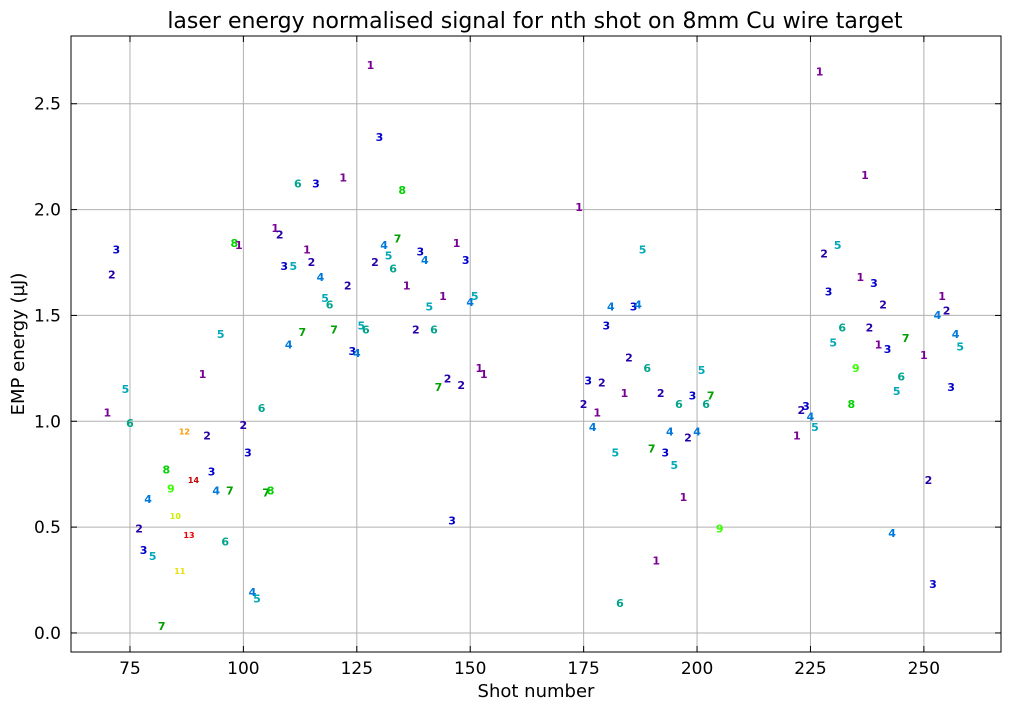 The height and width of the screenshot is (714, 1010). What do you see at coordinates (188, 535) in the screenshot?
I see `data-point: 13` at bounding box center [188, 535].